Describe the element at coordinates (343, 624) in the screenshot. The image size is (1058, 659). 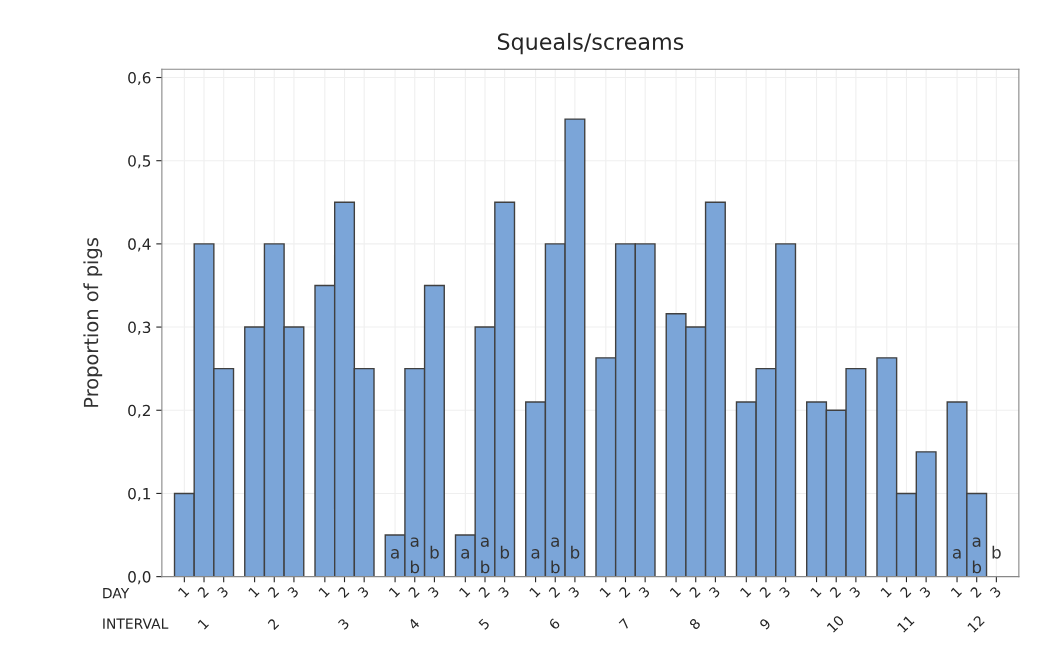
I see `x-tick-label: 3` at that location.